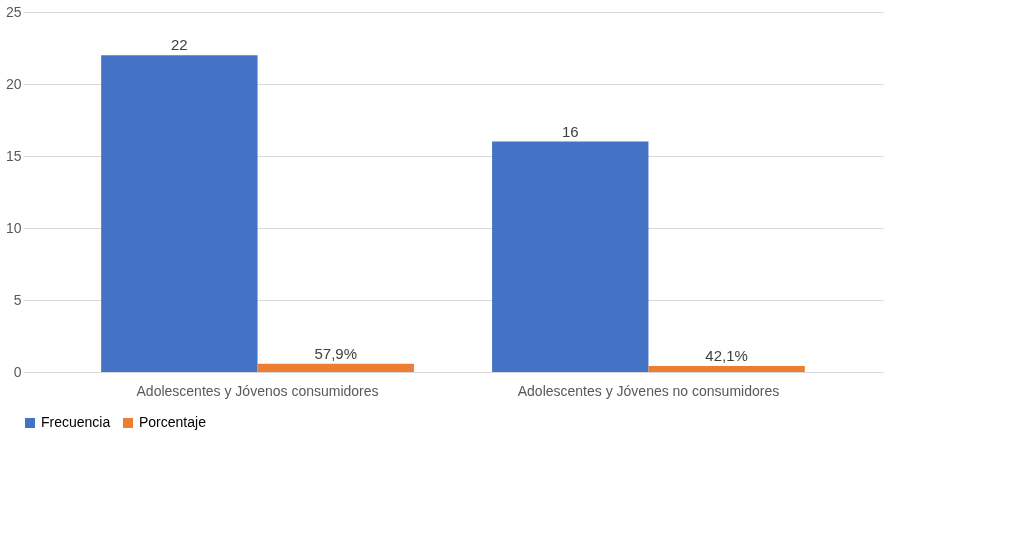 This screenshot has height=533, width=1023. Describe the element at coordinates (726, 355) in the screenshot. I see `data-label: 42,1%` at that location.